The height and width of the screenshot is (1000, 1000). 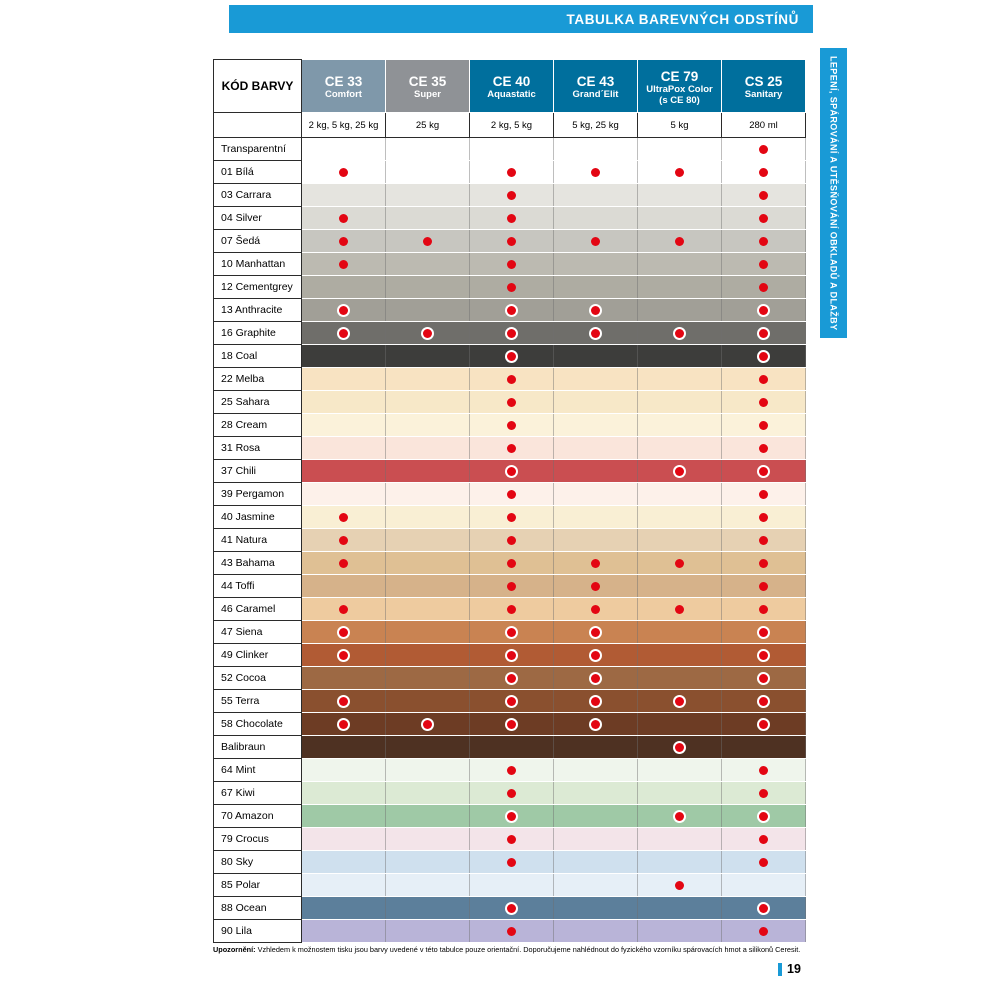 What do you see at coordinates (257, 402) in the screenshot?
I see `color-name-cell: 25 Sahara` at bounding box center [257, 402].